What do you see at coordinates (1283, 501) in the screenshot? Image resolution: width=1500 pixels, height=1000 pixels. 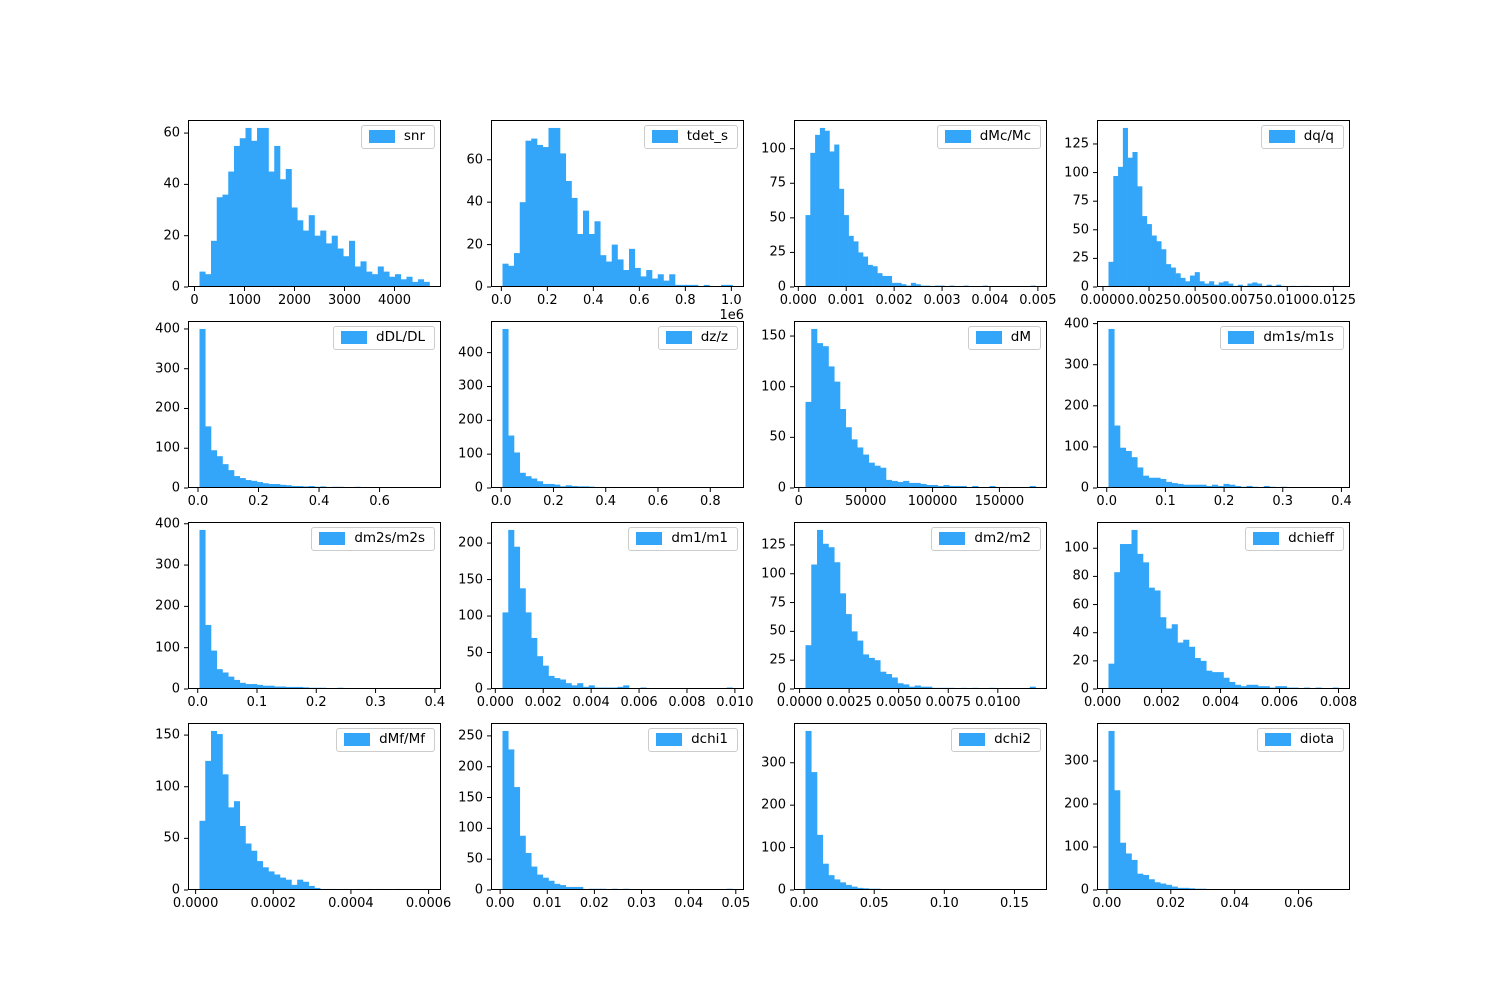 I see `x-tick-label: 0.3` at bounding box center [1283, 501].